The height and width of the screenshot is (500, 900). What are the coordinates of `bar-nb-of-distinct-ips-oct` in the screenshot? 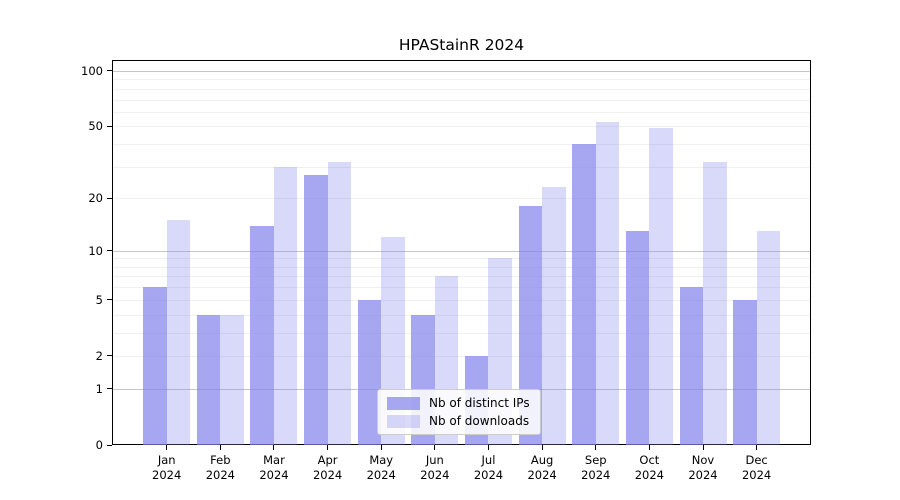 It's located at (637, 338).